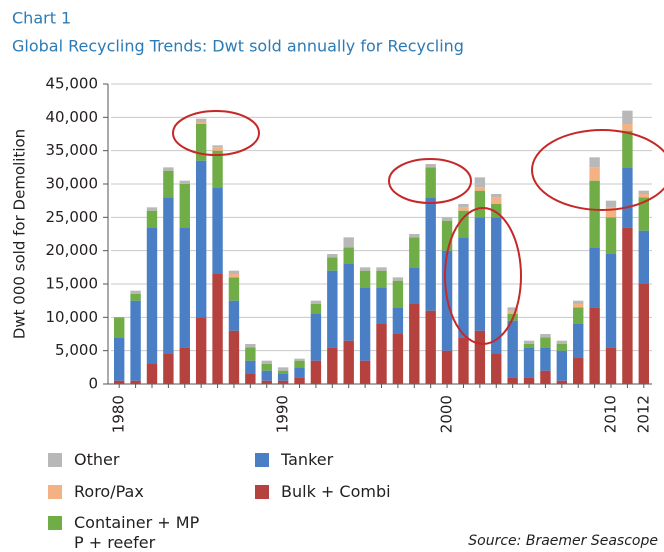 The width and height of the screenshot is (664, 552). What do you see at coordinates (72, 184) in the screenshot?
I see `y-tick-label: 30,000` at bounding box center [72, 184].